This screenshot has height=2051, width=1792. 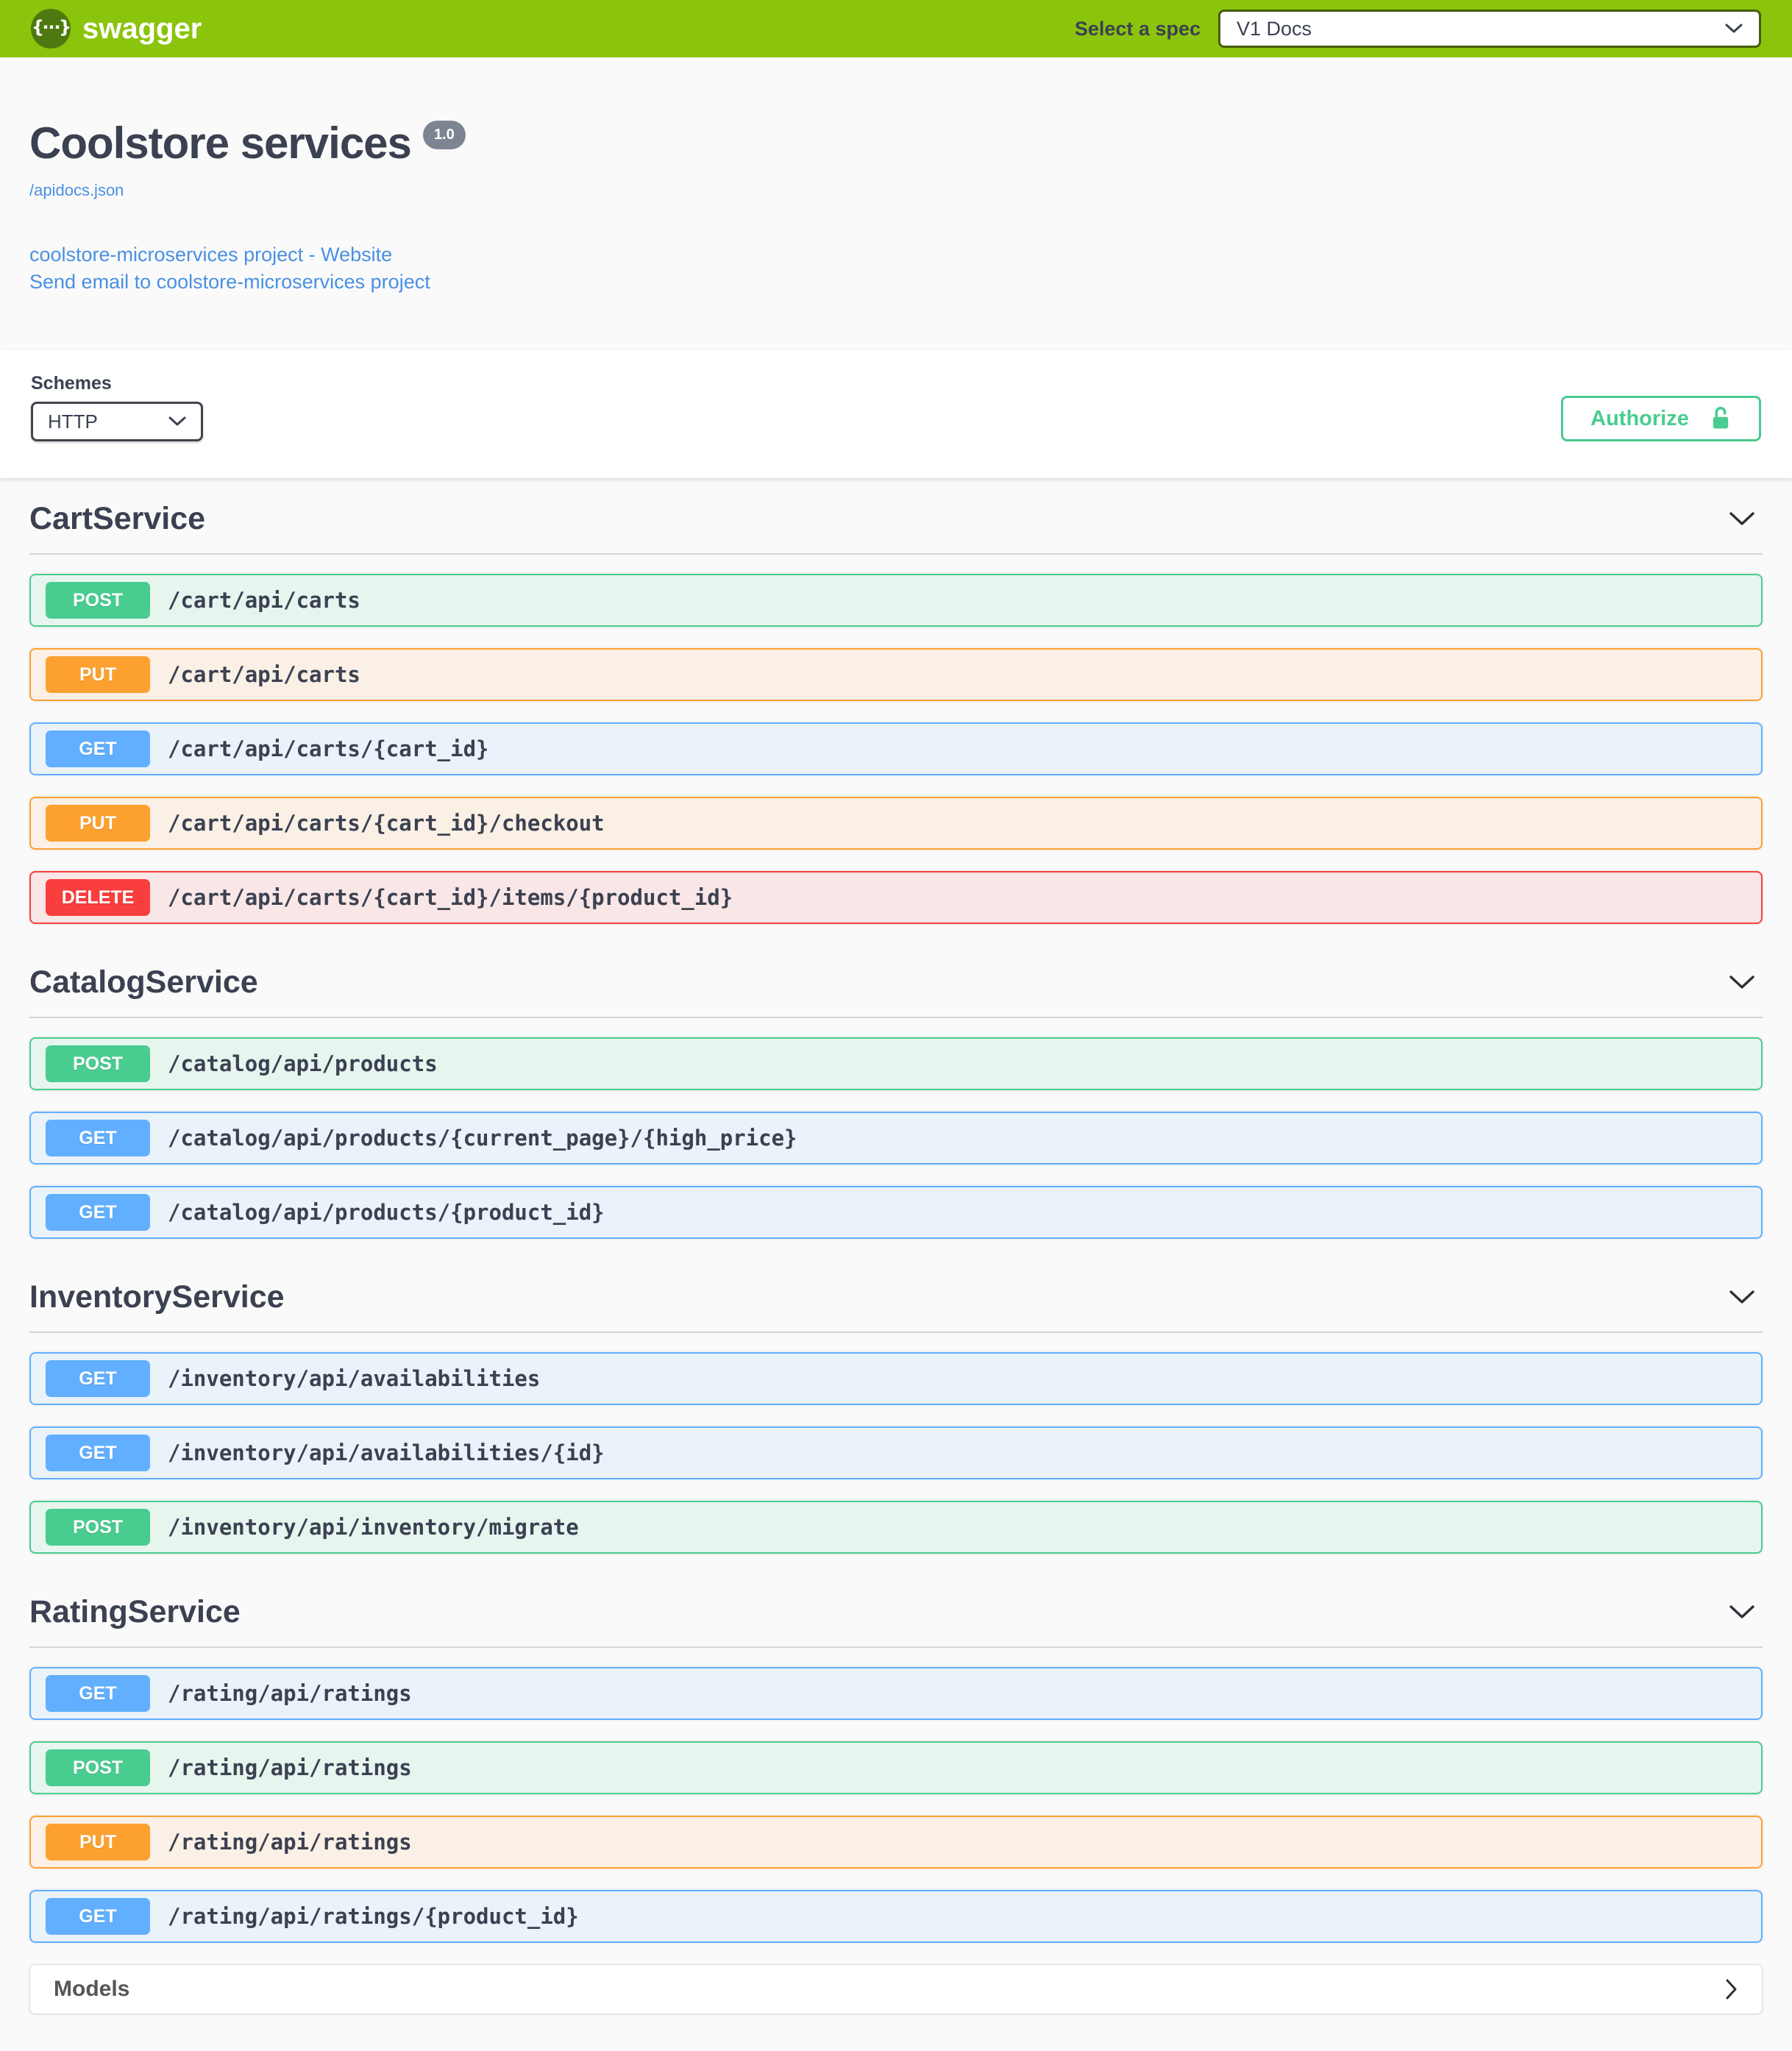 What do you see at coordinates (896, 1063) in the screenshot?
I see `endpoint-row: POST /catalog/api/products` at bounding box center [896, 1063].